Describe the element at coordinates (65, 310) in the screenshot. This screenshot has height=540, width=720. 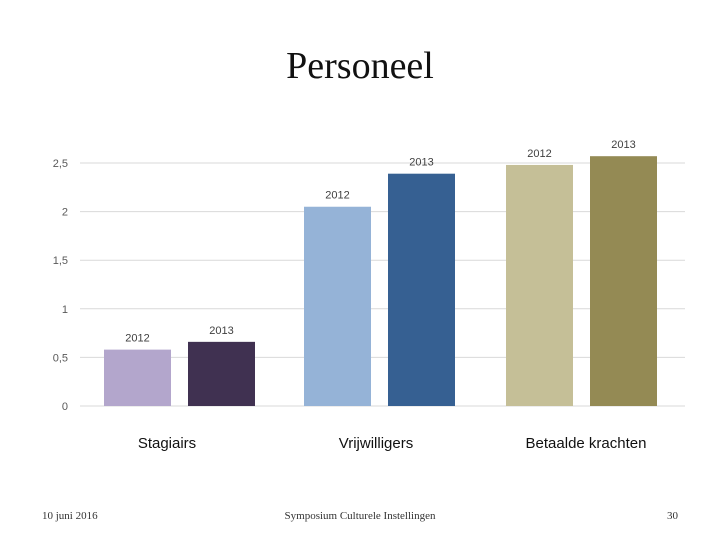
I see `y-tick-label: 1` at that location.